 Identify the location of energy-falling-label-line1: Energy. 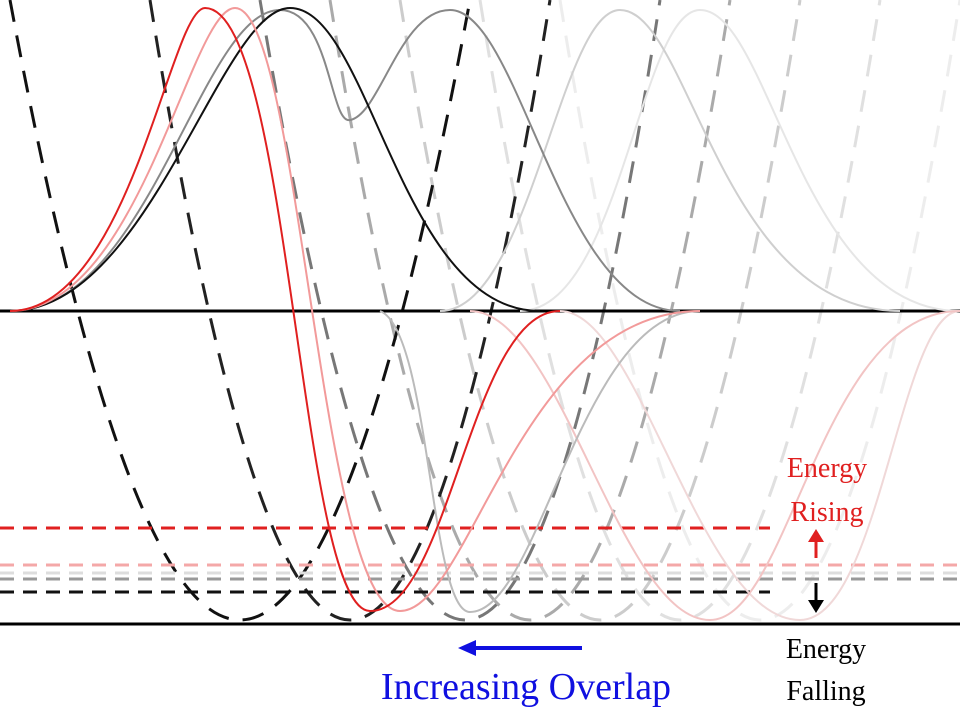
(826, 649).